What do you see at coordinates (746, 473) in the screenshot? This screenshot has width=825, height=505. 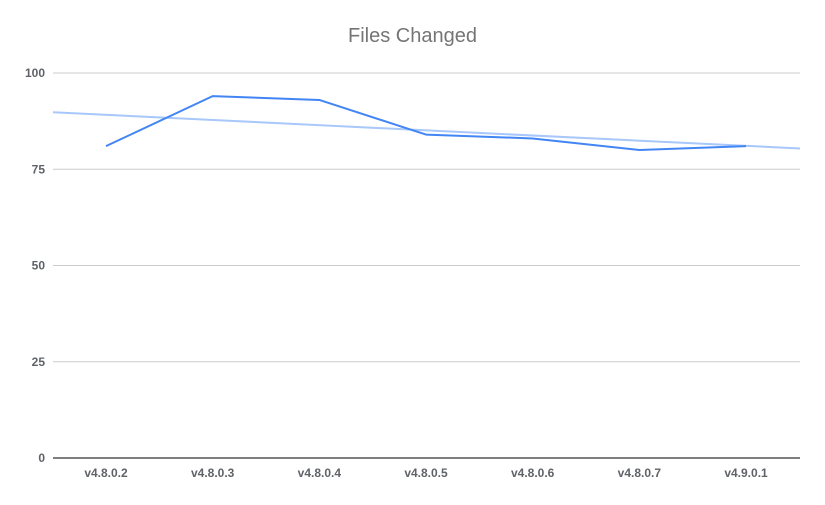 I see `x-tick-label: v4.9.0.1` at bounding box center [746, 473].